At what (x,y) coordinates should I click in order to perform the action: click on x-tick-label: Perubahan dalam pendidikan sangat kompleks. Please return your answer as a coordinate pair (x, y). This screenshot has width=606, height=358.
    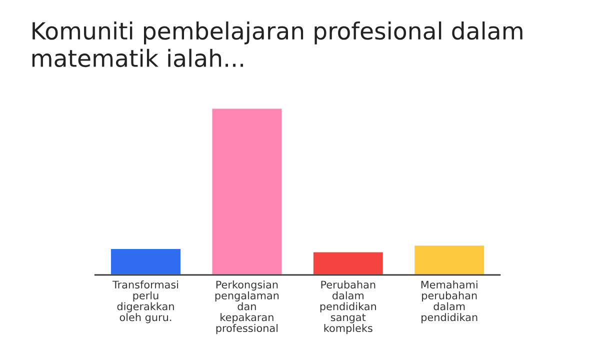
    Looking at the image, I should click on (348, 307).